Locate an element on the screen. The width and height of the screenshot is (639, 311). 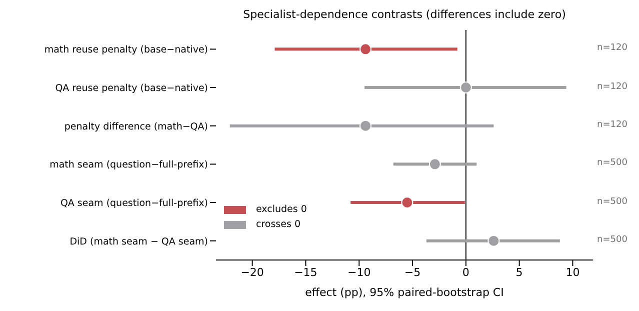
y-tick-label: math reuse penalty (base−native) is located at coordinates (126, 50).